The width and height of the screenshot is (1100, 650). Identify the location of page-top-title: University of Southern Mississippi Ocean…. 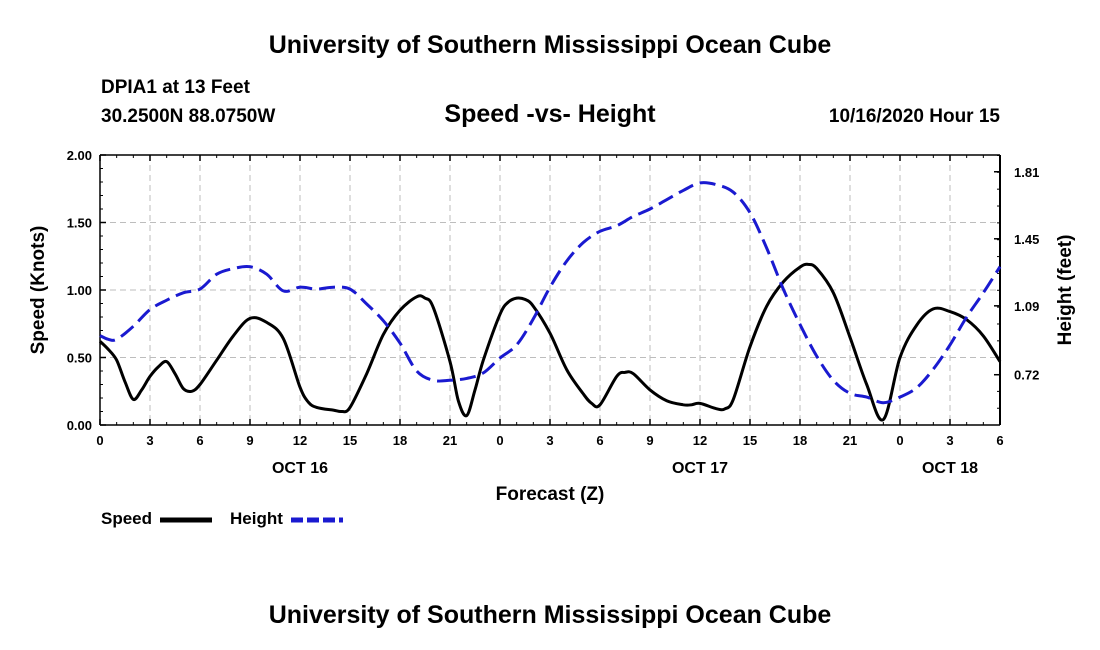
(550, 45).